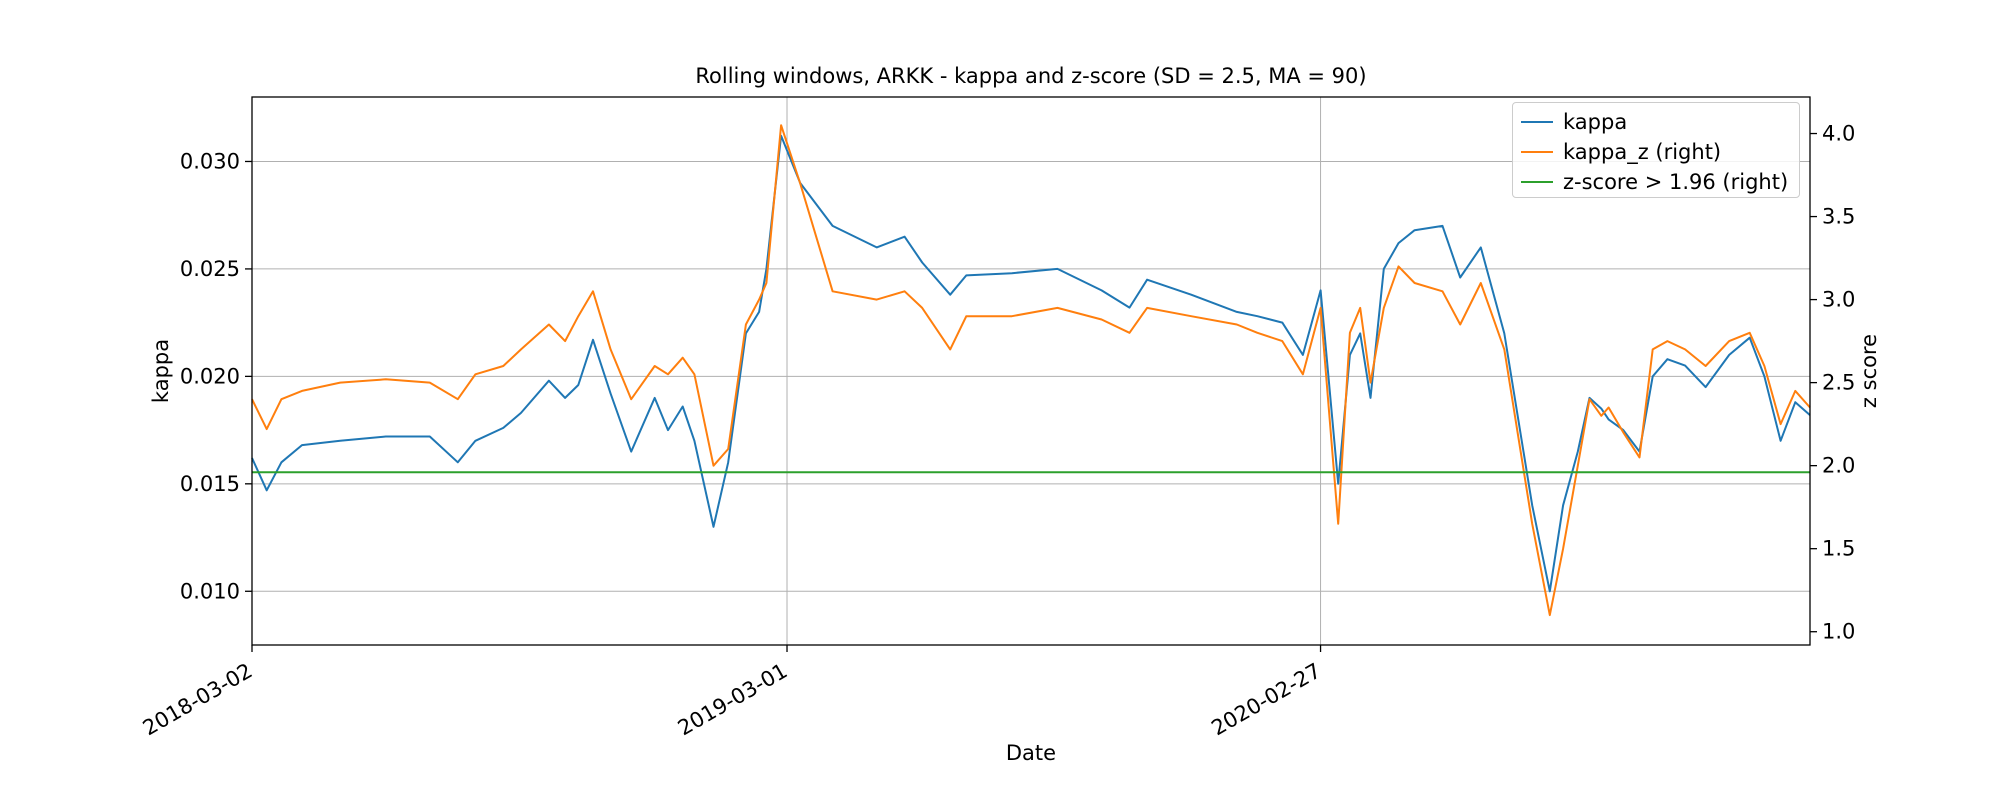 This screenshot has width=2000, height=800. Describe the element at coordinates (1676, 182) in the screenshot. I see `legend-label-threshold: z-score > 1.96 (right)` at that location.